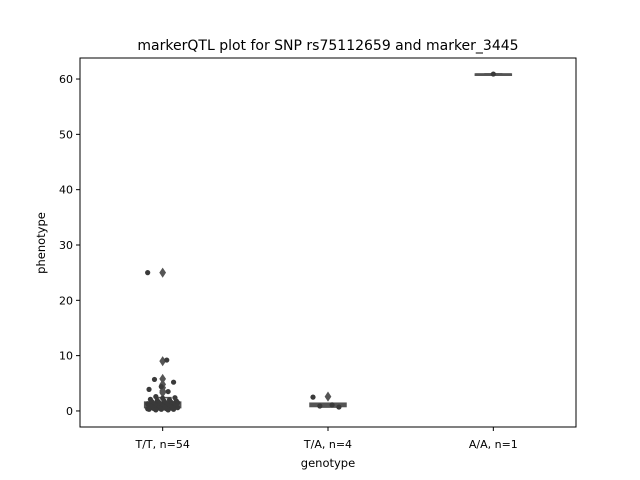 The height and width of the screenshot is (480, 640). I want to click on y-tick-label-30: 30, so click(66, 245).